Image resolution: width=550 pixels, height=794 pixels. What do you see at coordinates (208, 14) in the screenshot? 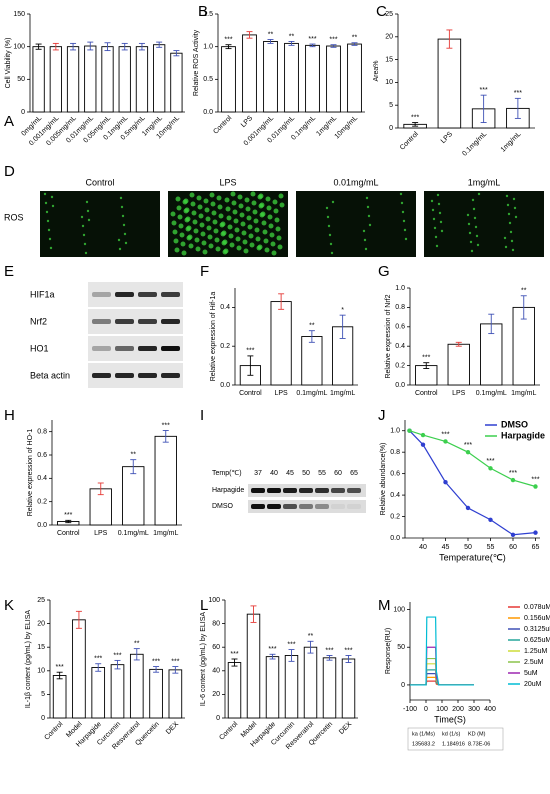
I see `y-tick-label: 1.5` at bounding box center [208, 14].